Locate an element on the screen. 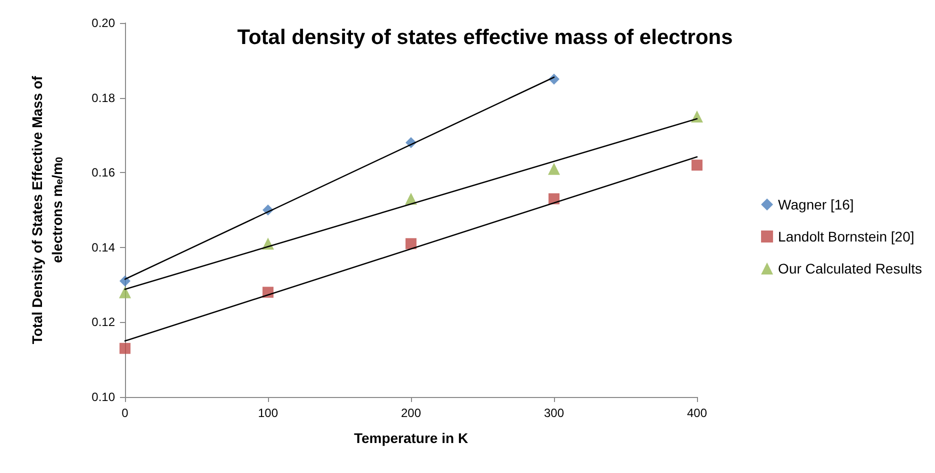 The width and height of the screenshot is (935, 473). x-tick-label: 300 is located at coordinates (554, 413).